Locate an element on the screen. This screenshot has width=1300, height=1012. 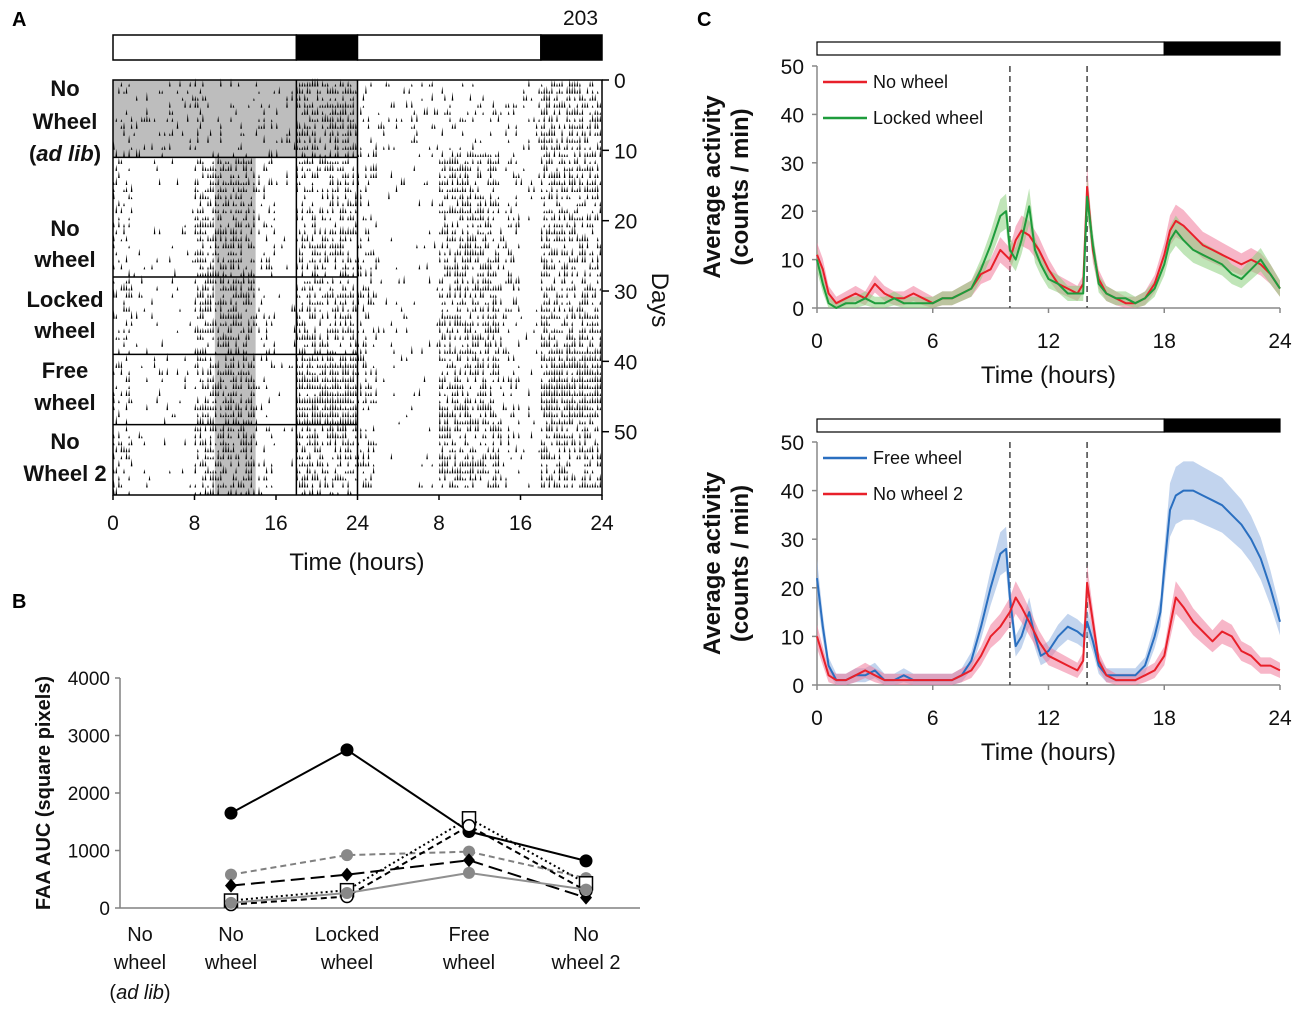
auc-series is located at coordinates (408, 827).